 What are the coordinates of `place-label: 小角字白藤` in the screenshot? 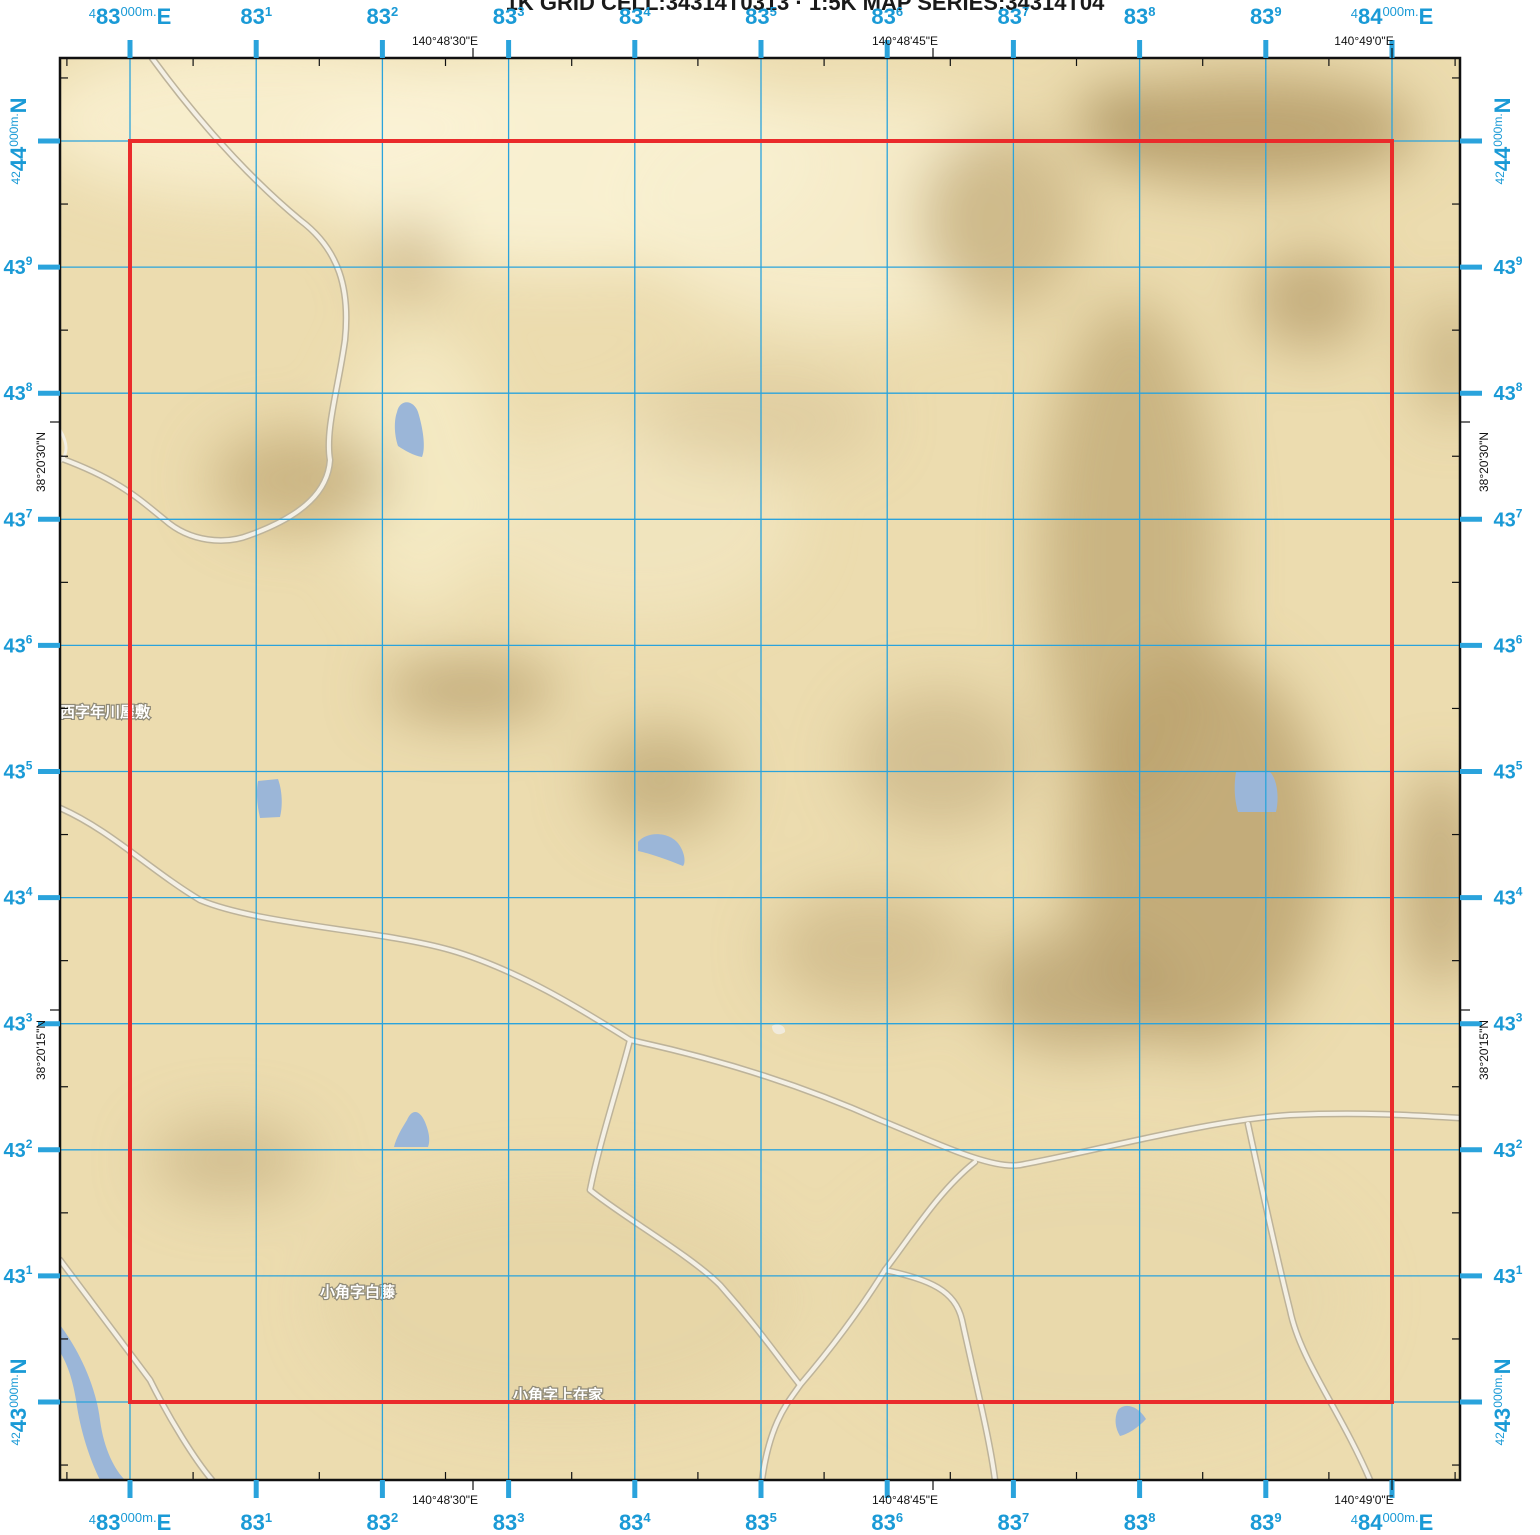 It's located at (358, 1292).